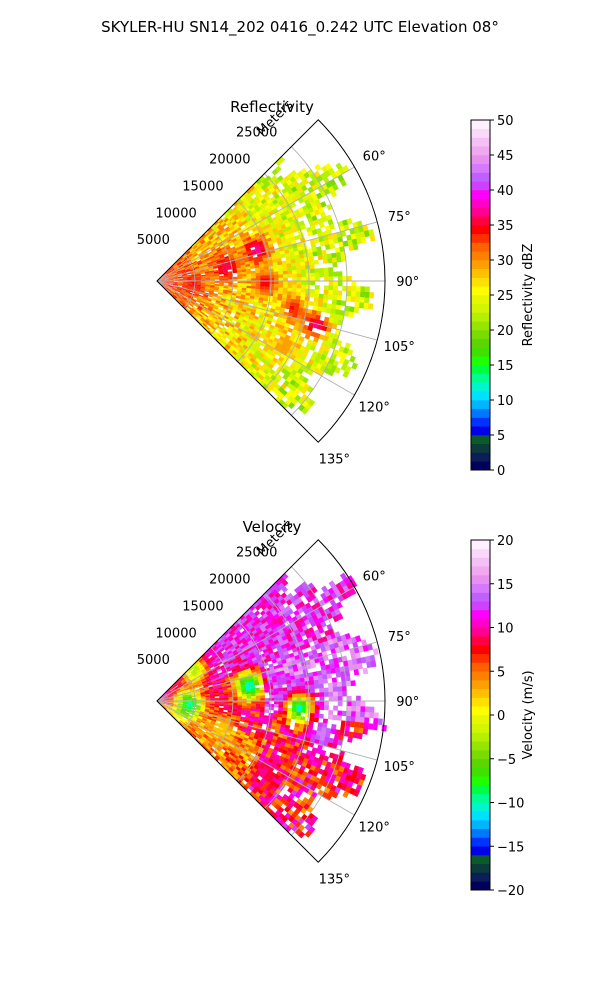  What do you see at coordinates (374, 577) in the screenshot?
I see `angle-tick-label: 60°` at bounding box center [374, 577].